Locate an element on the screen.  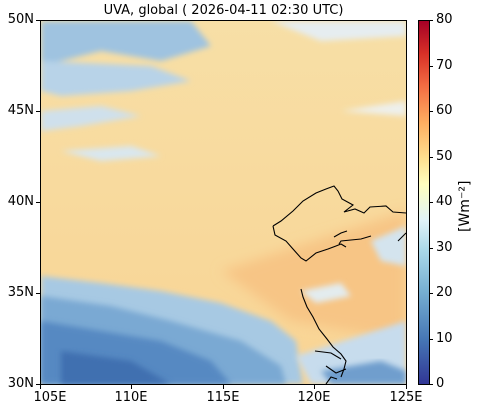
east-cloud-patches is located at coordinates (353, 264).